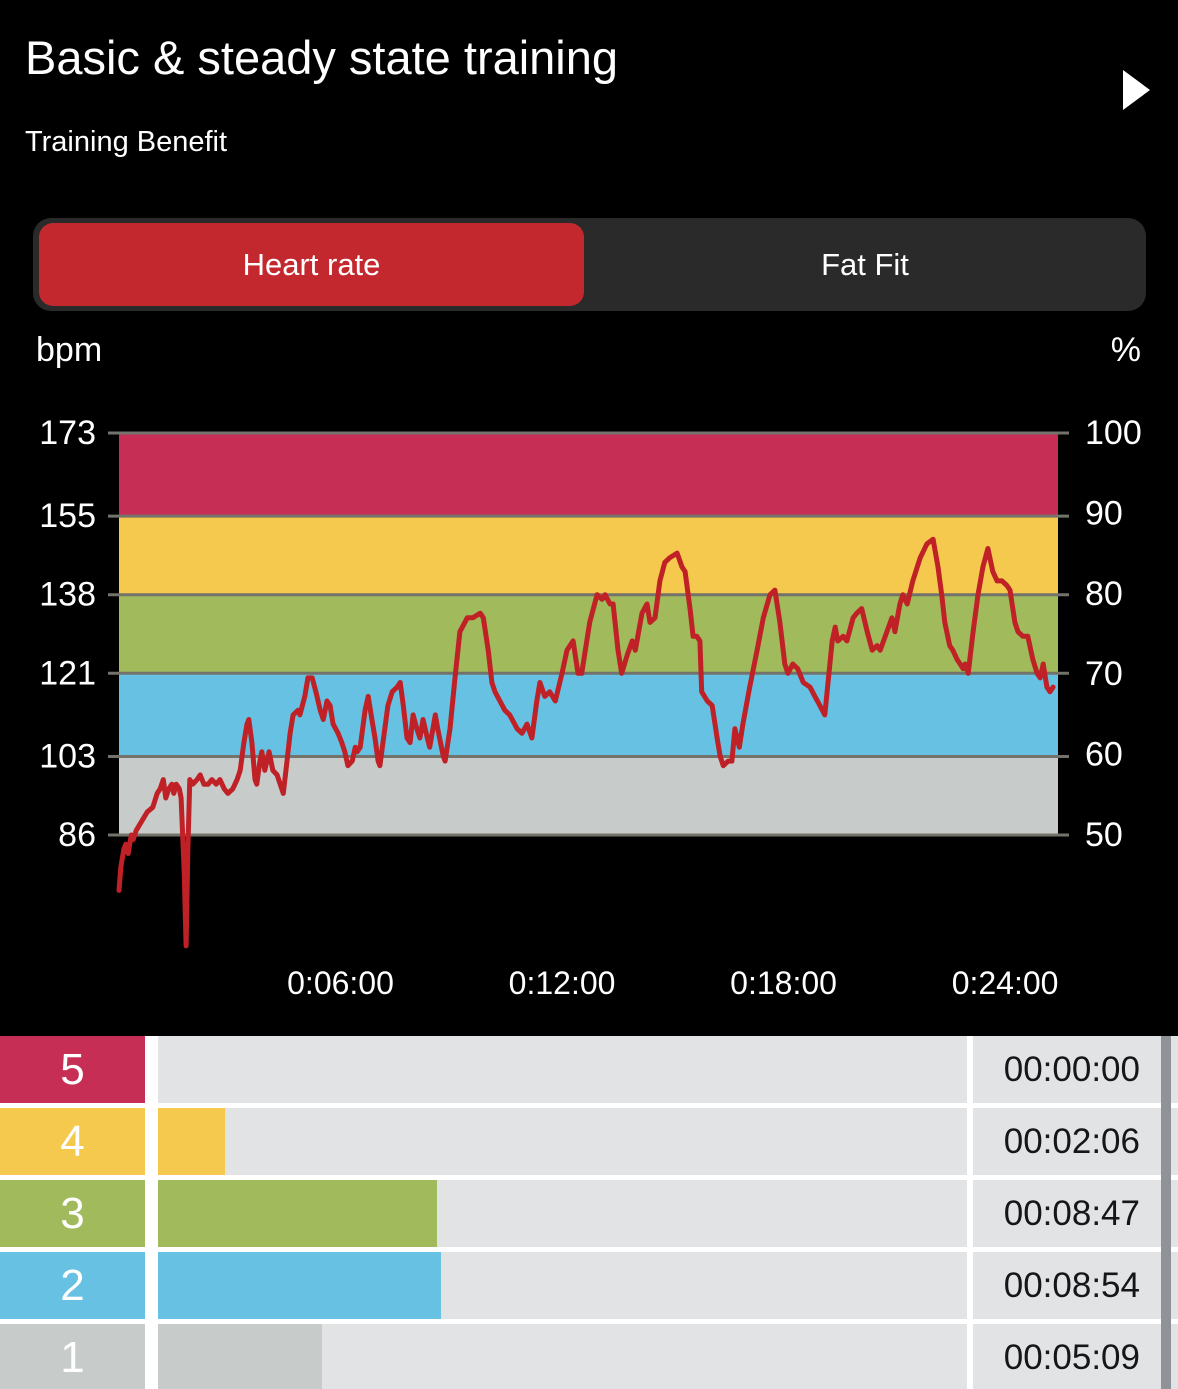 Image resolution: width=1178 pixels, height=1389 pixels. What do you see at coordinates (67, 756) in the screenshot?
I see `y-tick-bpm-103: 103` at bounding box center [67, 756].